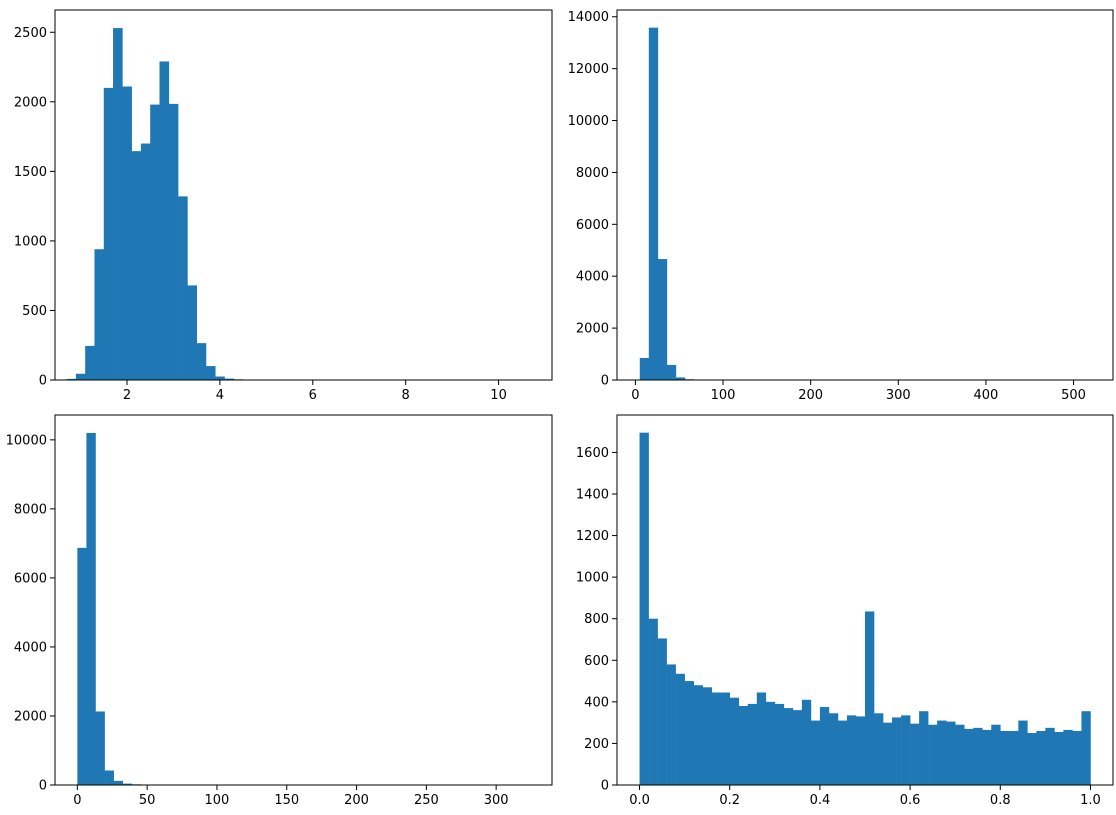 This screenshot has width=1116, height=815. I want to click on x-tick-label: 1.0, so click(1090, 800).